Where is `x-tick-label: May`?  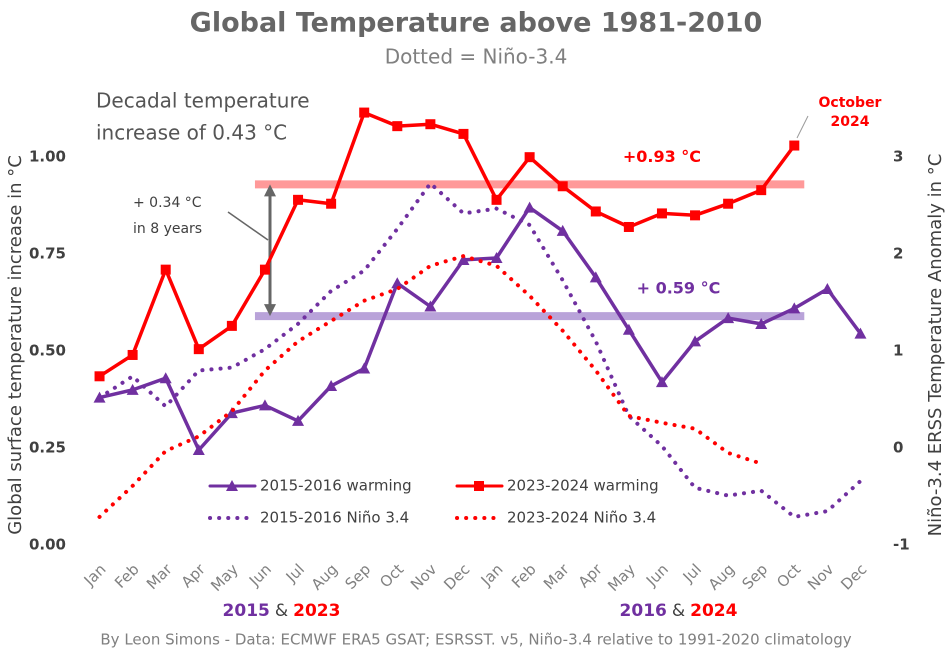
x-tick-label: May is located at coordinates (224, 577).